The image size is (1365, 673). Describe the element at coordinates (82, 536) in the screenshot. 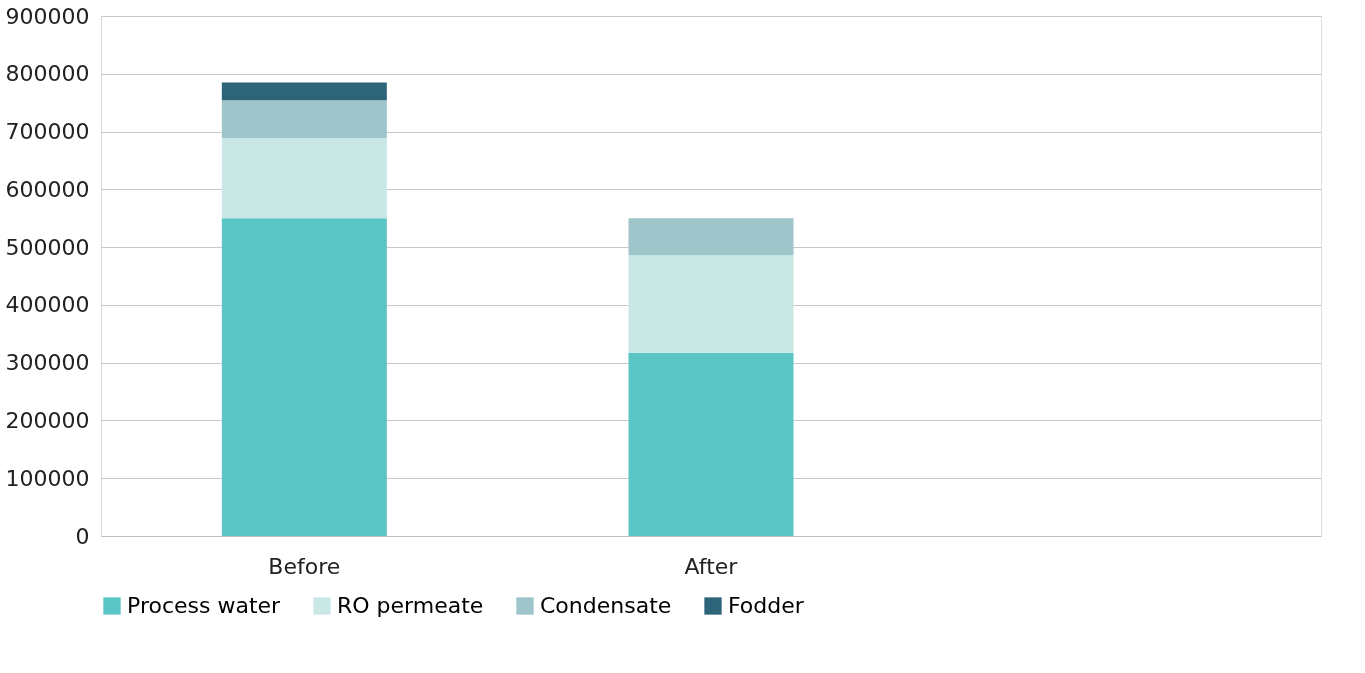

I see `y-tick-label: 0` at that location.